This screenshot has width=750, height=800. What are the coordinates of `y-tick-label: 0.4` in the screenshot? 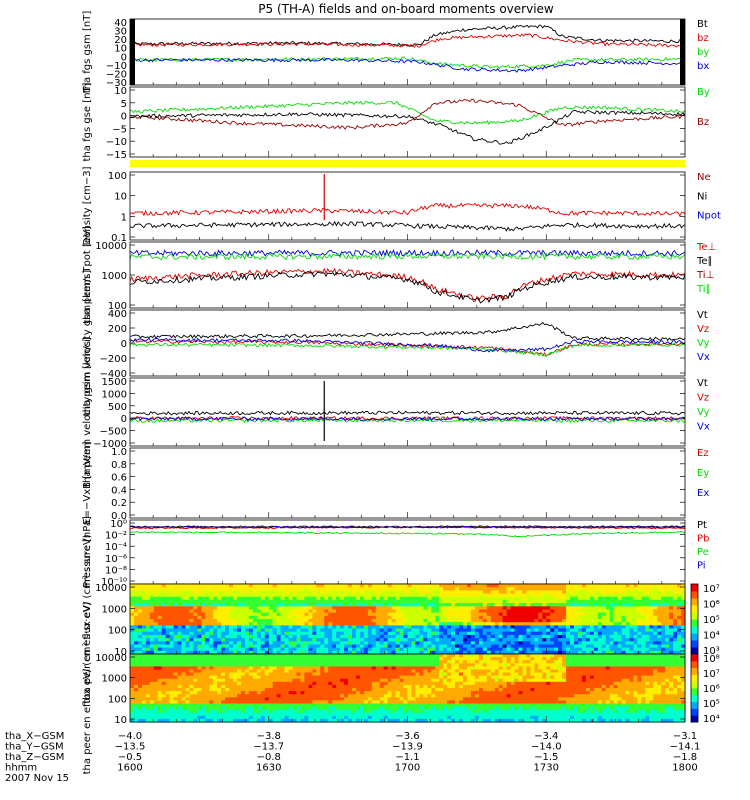 It's located at (119, 490).